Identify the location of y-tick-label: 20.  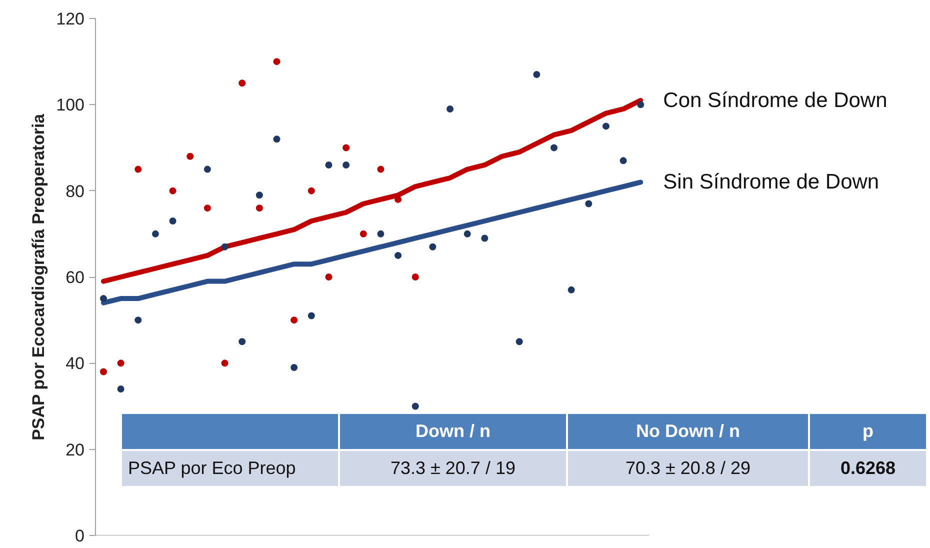
(75, 450).